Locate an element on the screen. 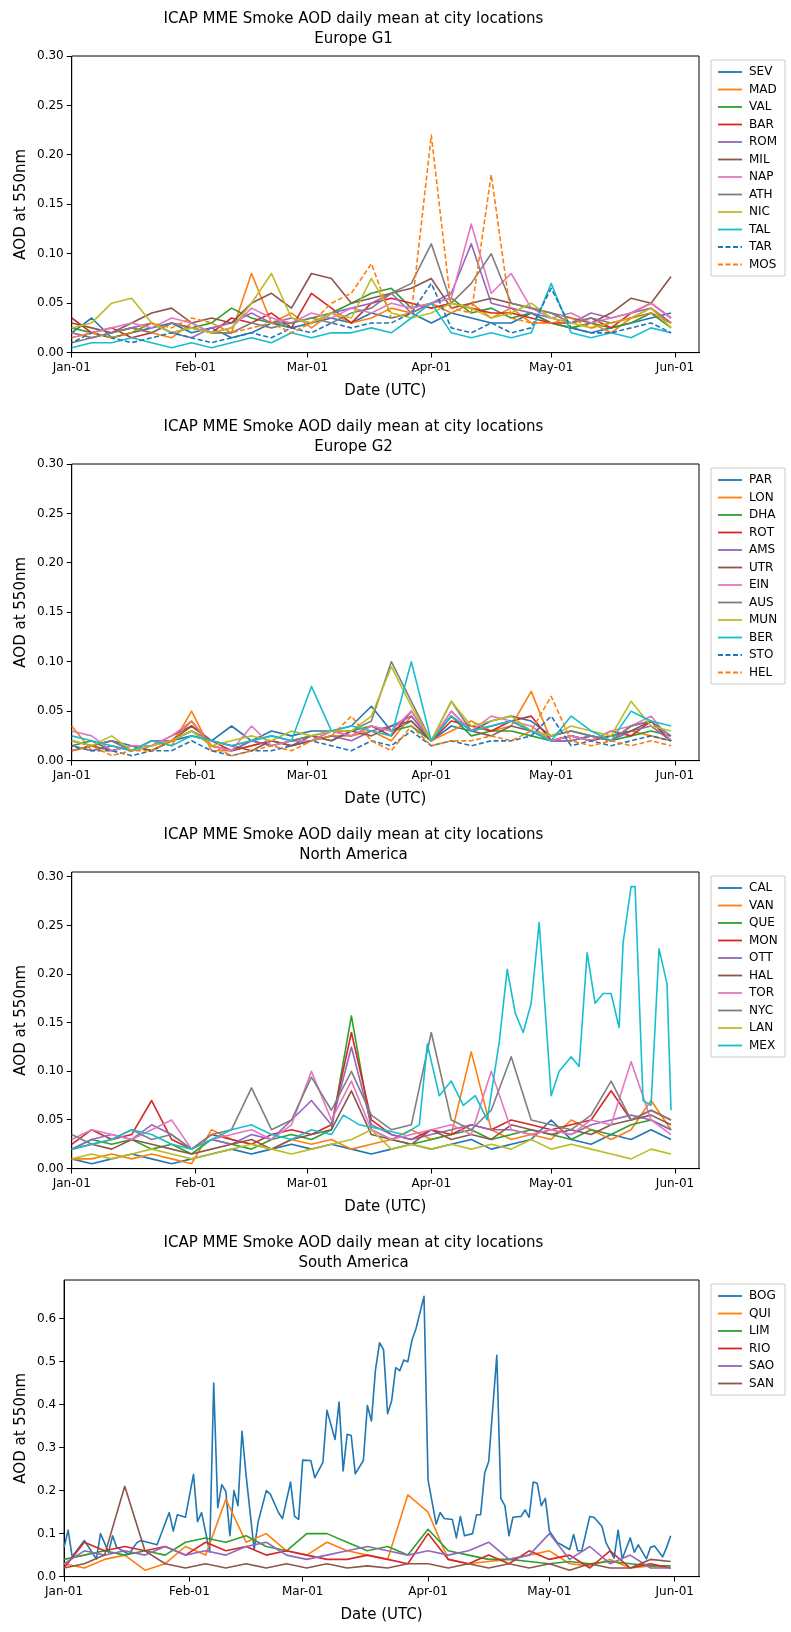  y-tick-label: 0.2 is located at coordinates (46, 1489).